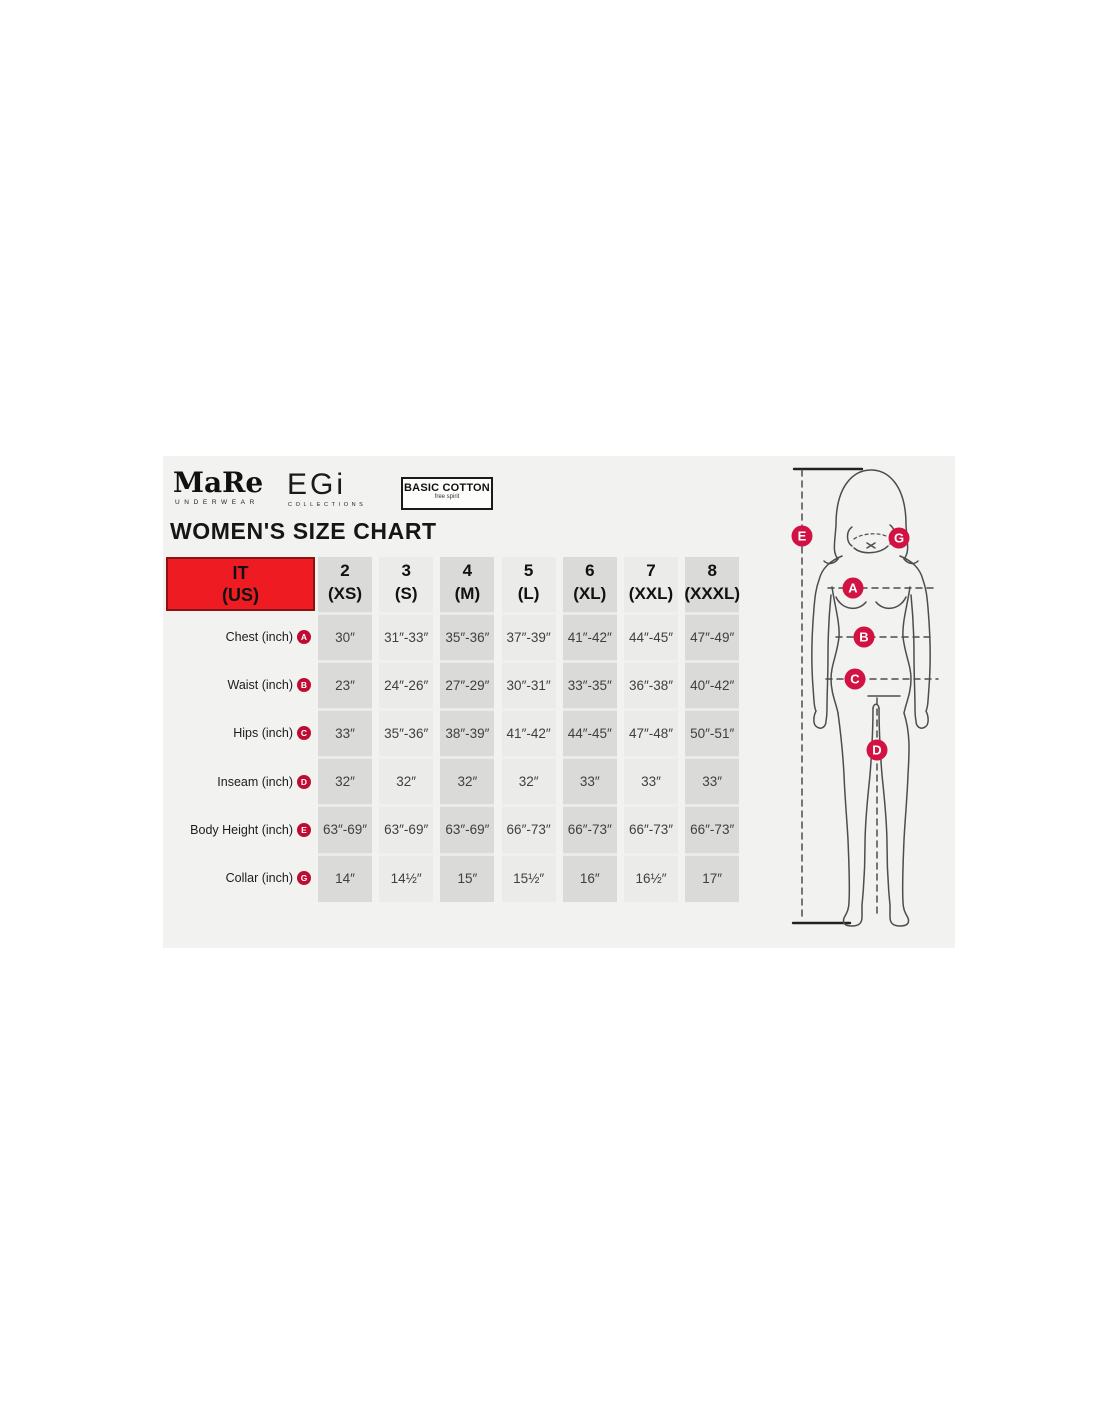  I want to click on figure-right-leg, so click(894, 817).